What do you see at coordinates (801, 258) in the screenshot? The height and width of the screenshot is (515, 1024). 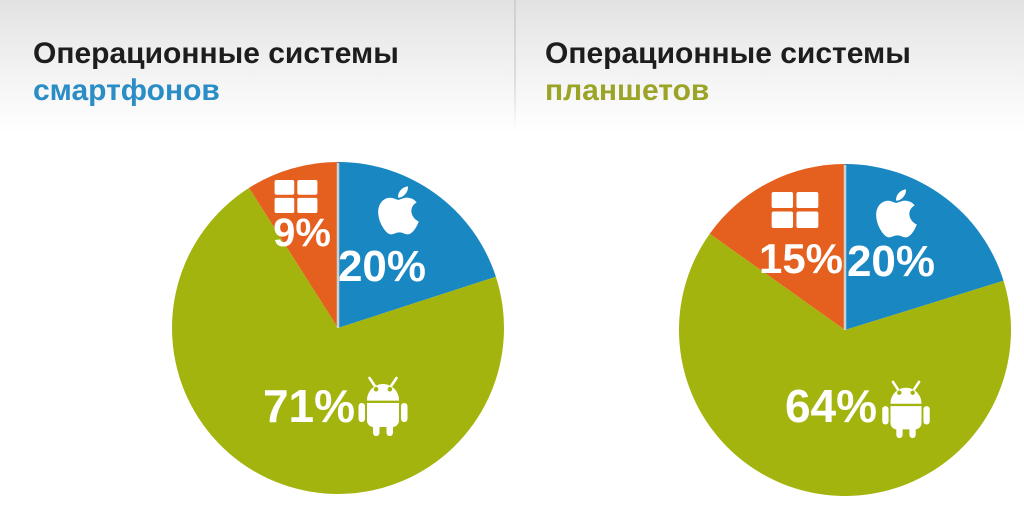 I see `windows-share-label: 15%` at bounding box center [801, 258].